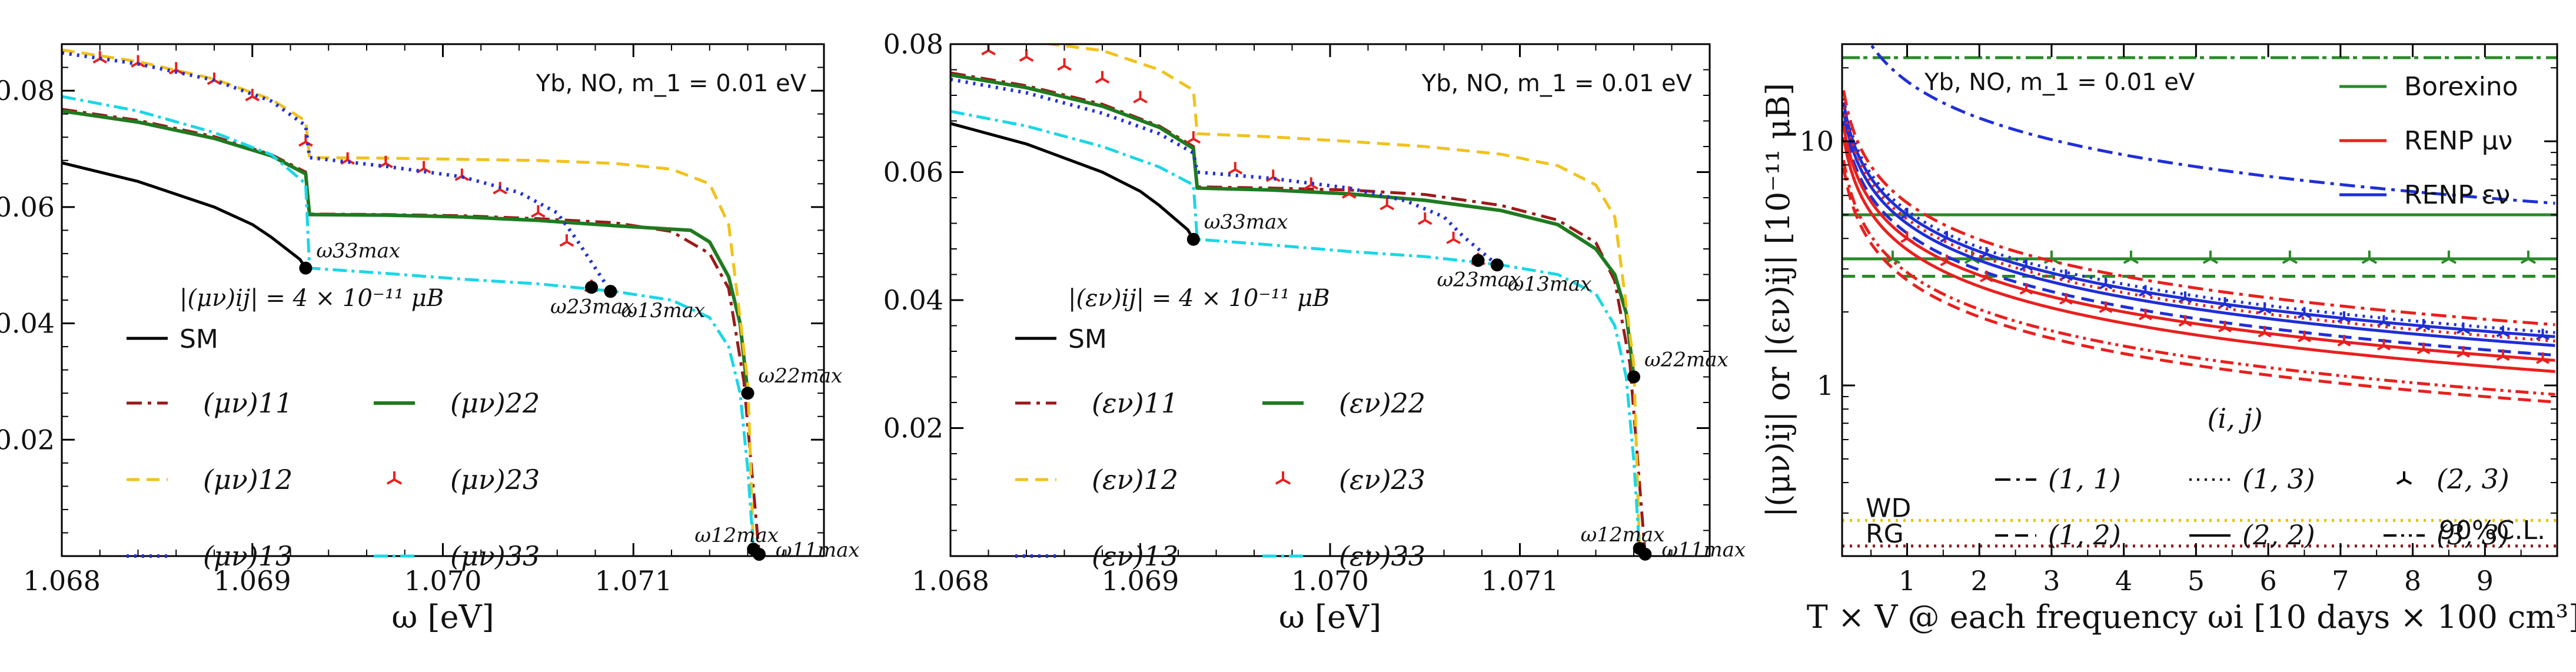 This screenshot has width=2576, height=672. I want to click on legend-label: (εν)22, so click(1382, 403).